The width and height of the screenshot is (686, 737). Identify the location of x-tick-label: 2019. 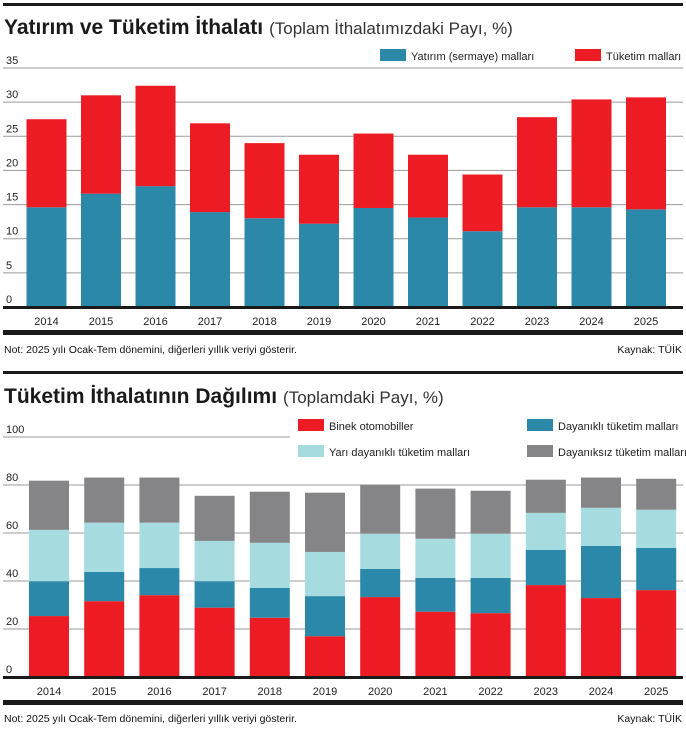
(325, 692).